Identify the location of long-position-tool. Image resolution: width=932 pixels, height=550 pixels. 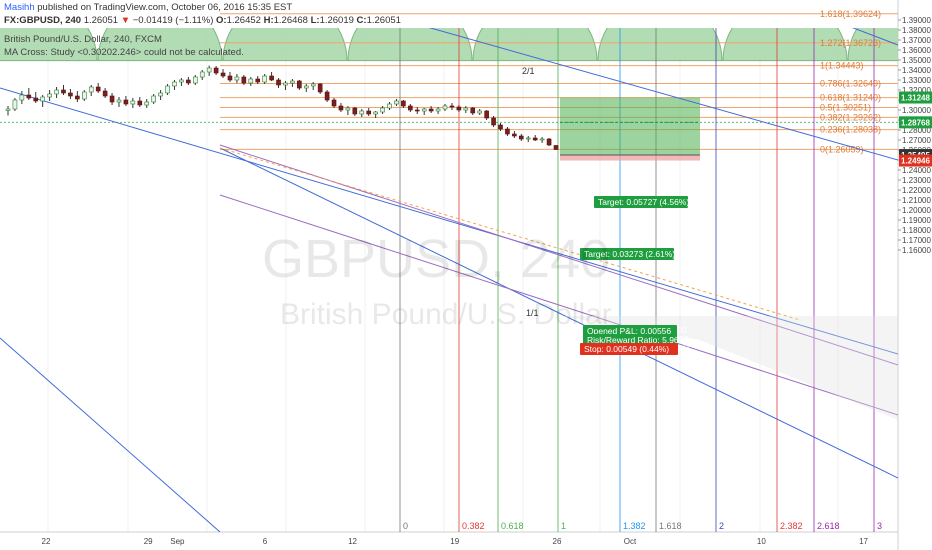
(449, 129).